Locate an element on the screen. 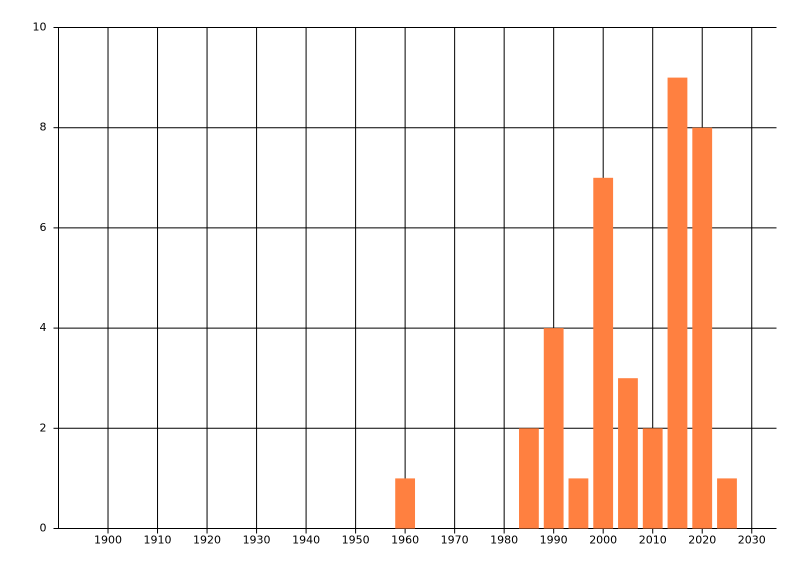  x-tick-label: 1930 is located at coordinates (257, 540).